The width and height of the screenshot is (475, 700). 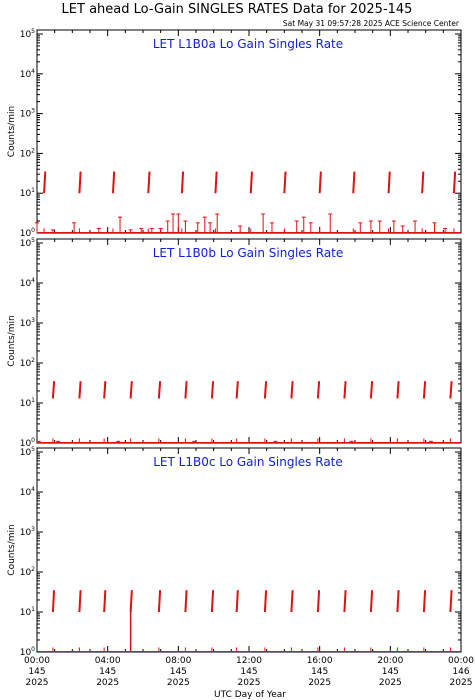 What do you see at coordinates (27, 652) in the screenshot?
I see `y-tick-label: 10⁰` at bounding box center [27, 652].